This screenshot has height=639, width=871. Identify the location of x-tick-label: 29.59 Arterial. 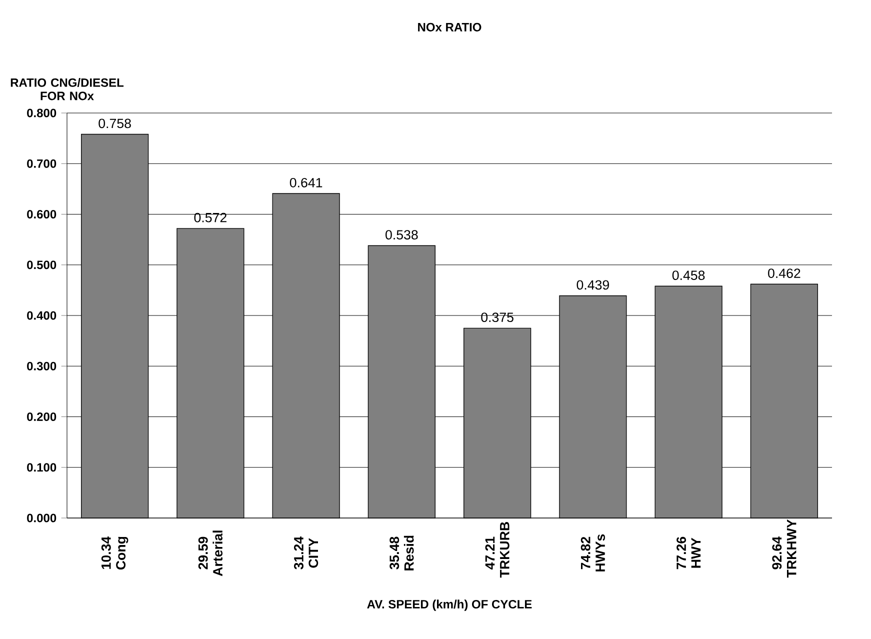
(210, 553).